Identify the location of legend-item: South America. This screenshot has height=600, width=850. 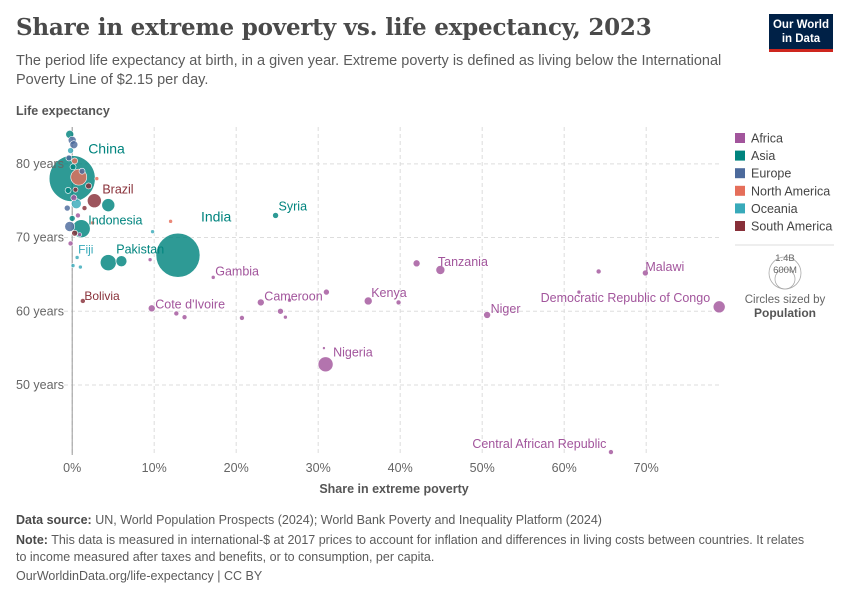
(791, 227).